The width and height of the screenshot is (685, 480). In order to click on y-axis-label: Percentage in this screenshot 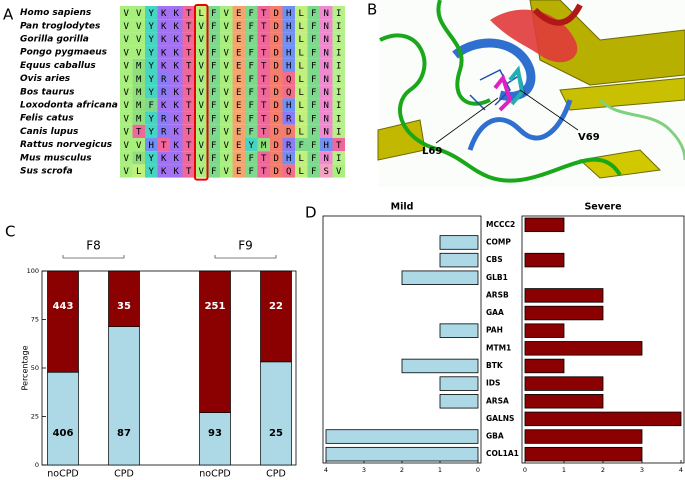, I will do `click(25, 367)`.